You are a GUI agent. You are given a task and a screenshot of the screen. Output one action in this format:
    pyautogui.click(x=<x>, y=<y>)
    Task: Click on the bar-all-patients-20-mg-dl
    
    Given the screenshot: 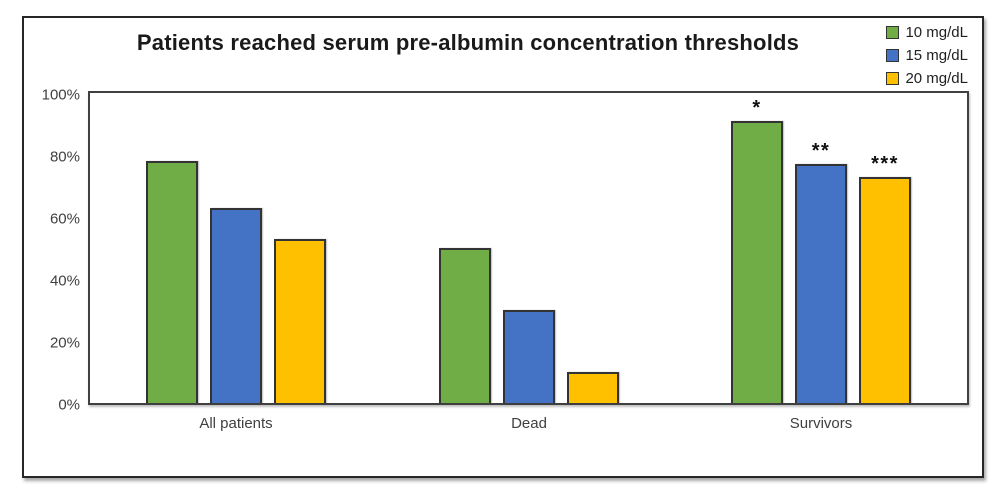 What is the action you would take?
    pyautogui.click(x=300, y=321)
    